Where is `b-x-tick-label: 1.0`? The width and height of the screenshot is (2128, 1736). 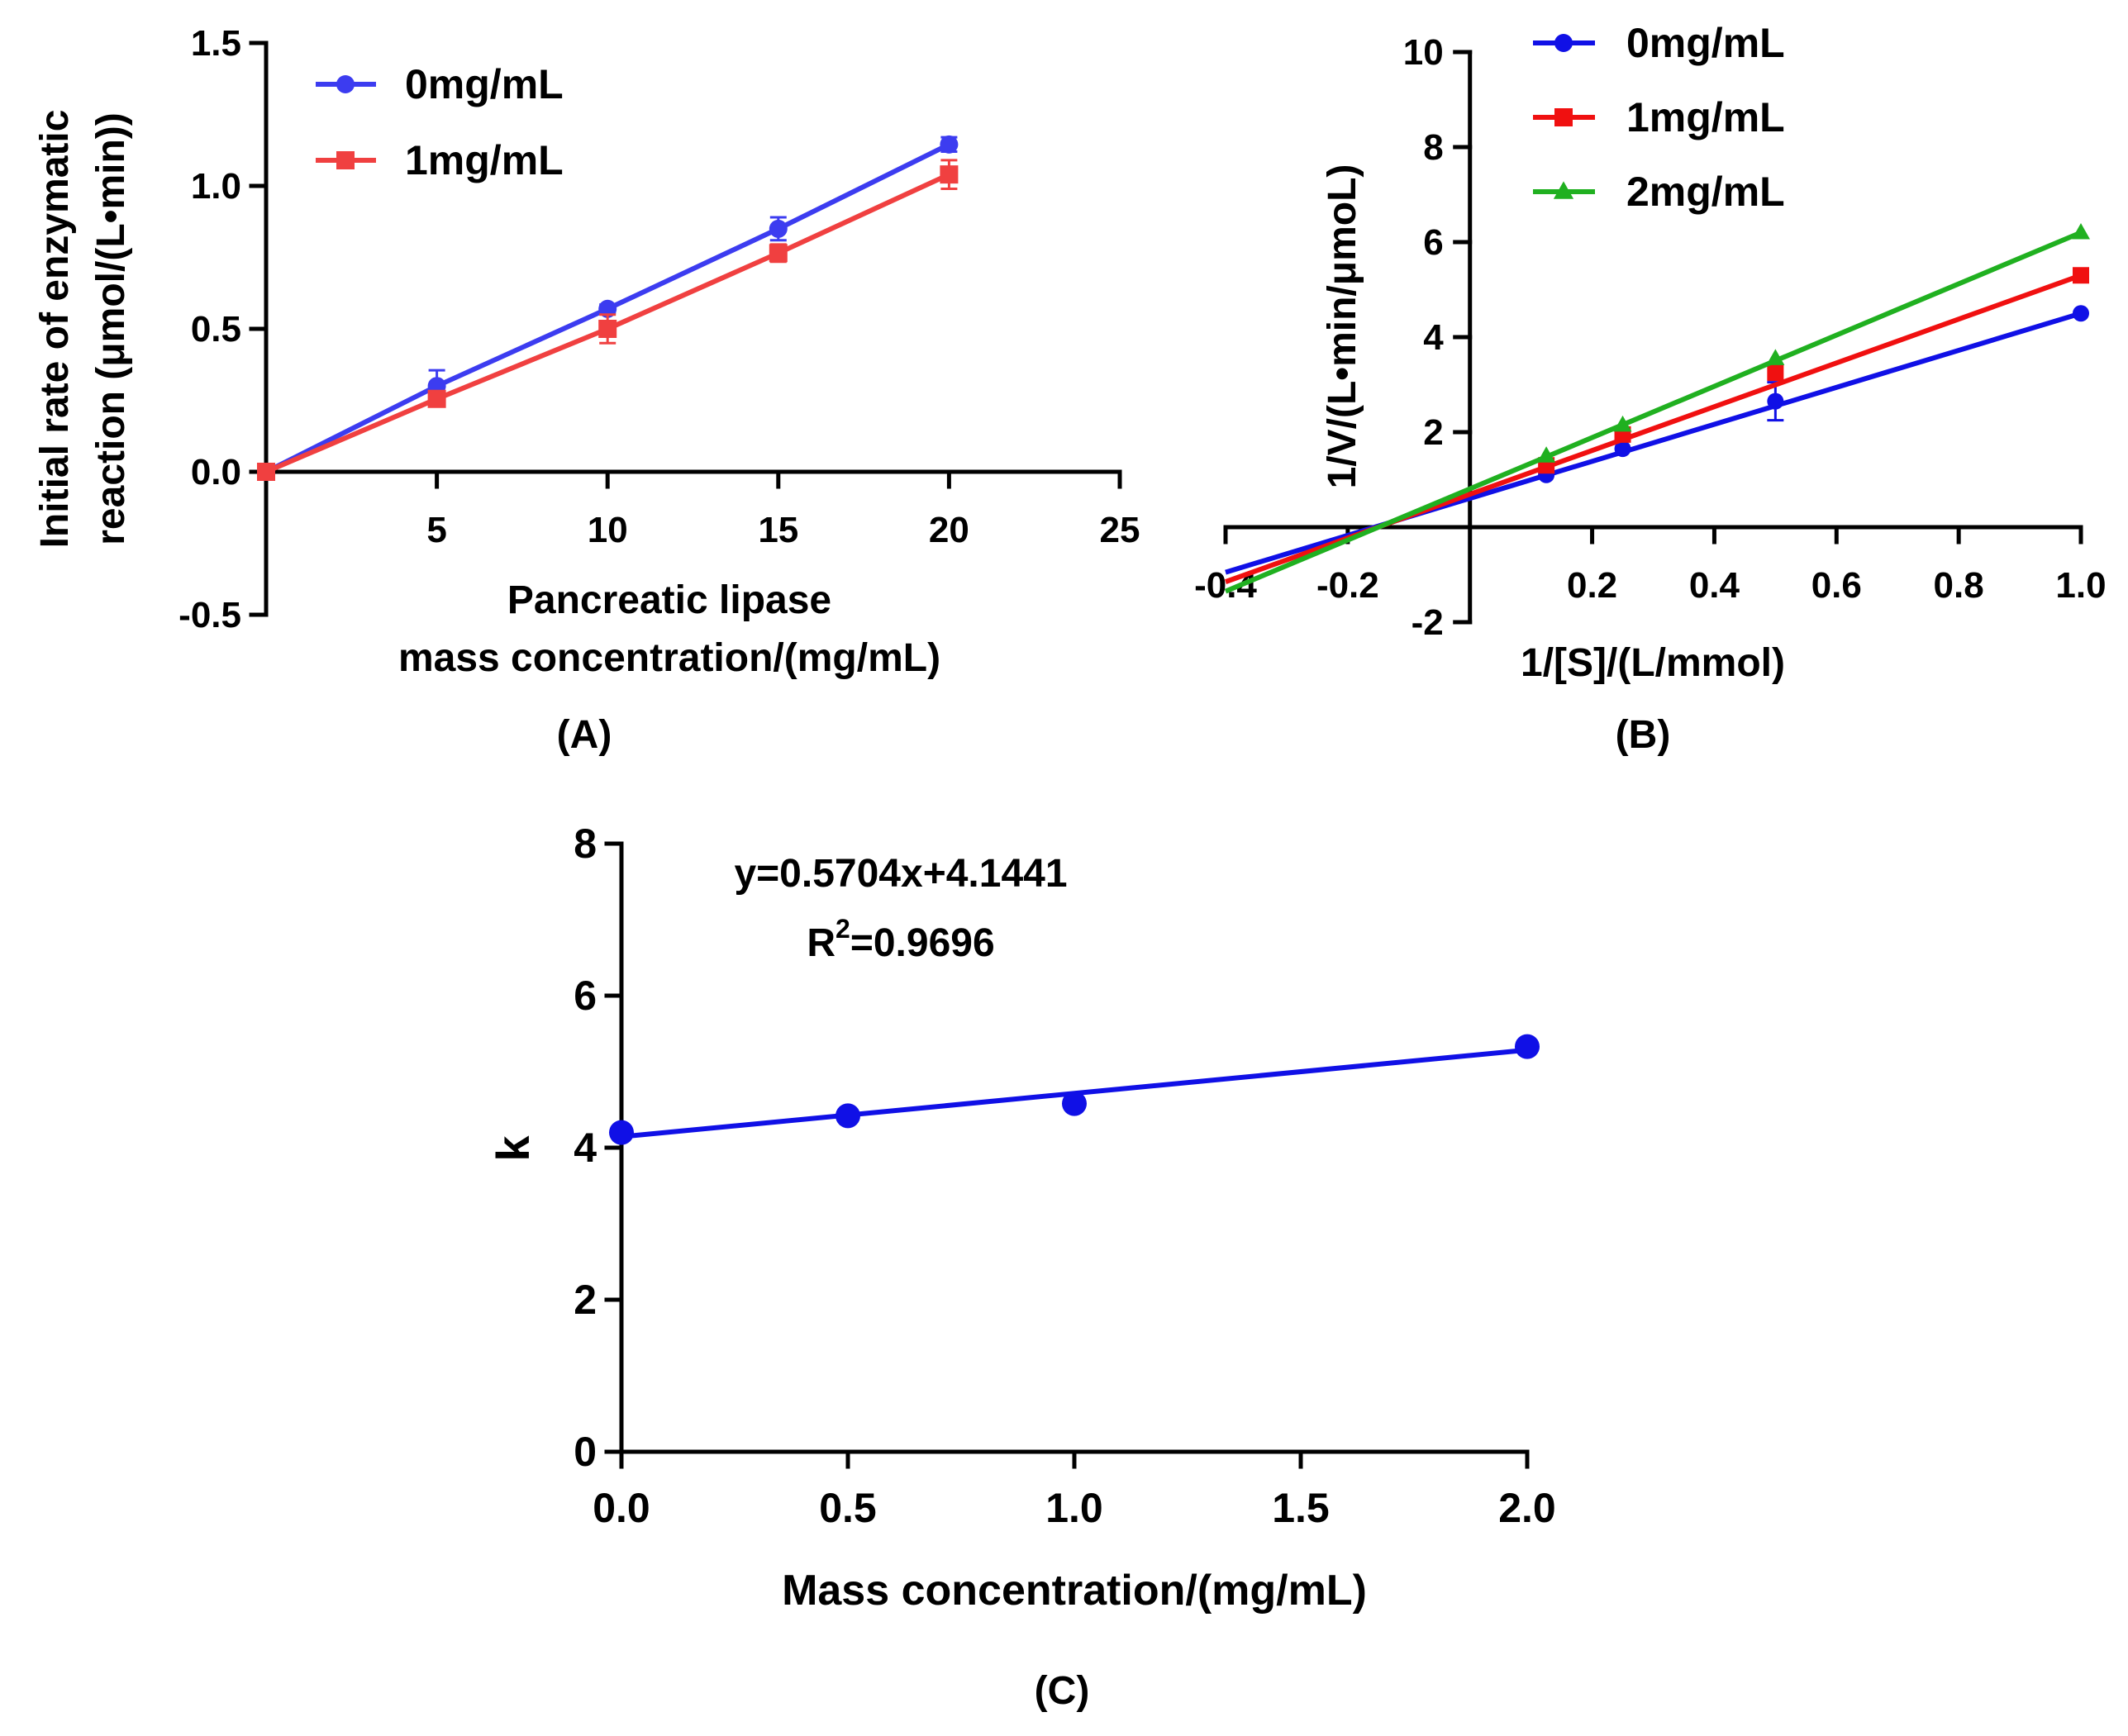
b-x-tick-label: 1.0 is located at coordinates (2080, 585).